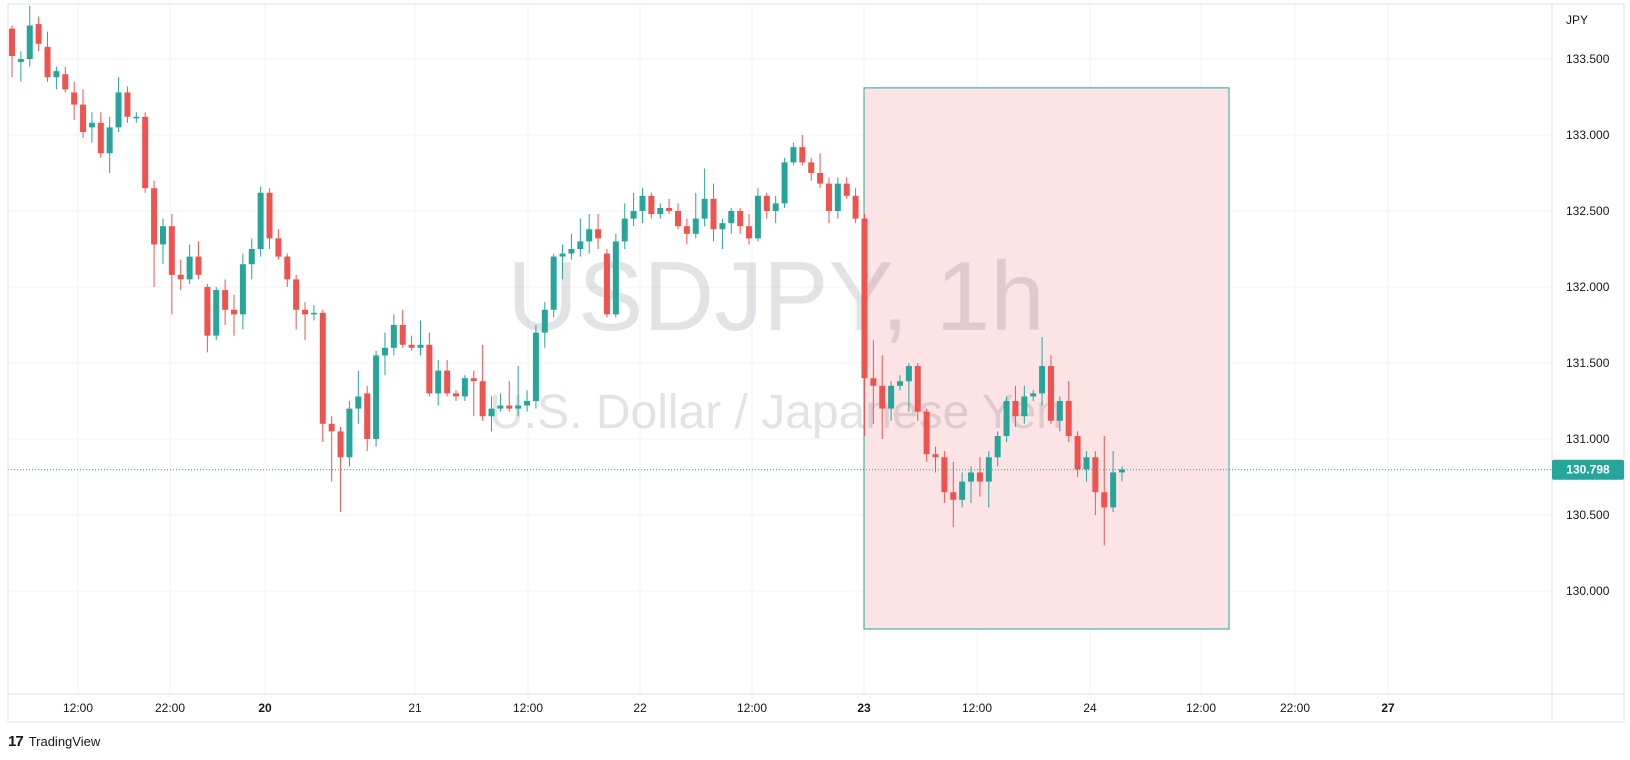  I want to click on tradingview-brand: 17 TradingView, so click(54, 741).